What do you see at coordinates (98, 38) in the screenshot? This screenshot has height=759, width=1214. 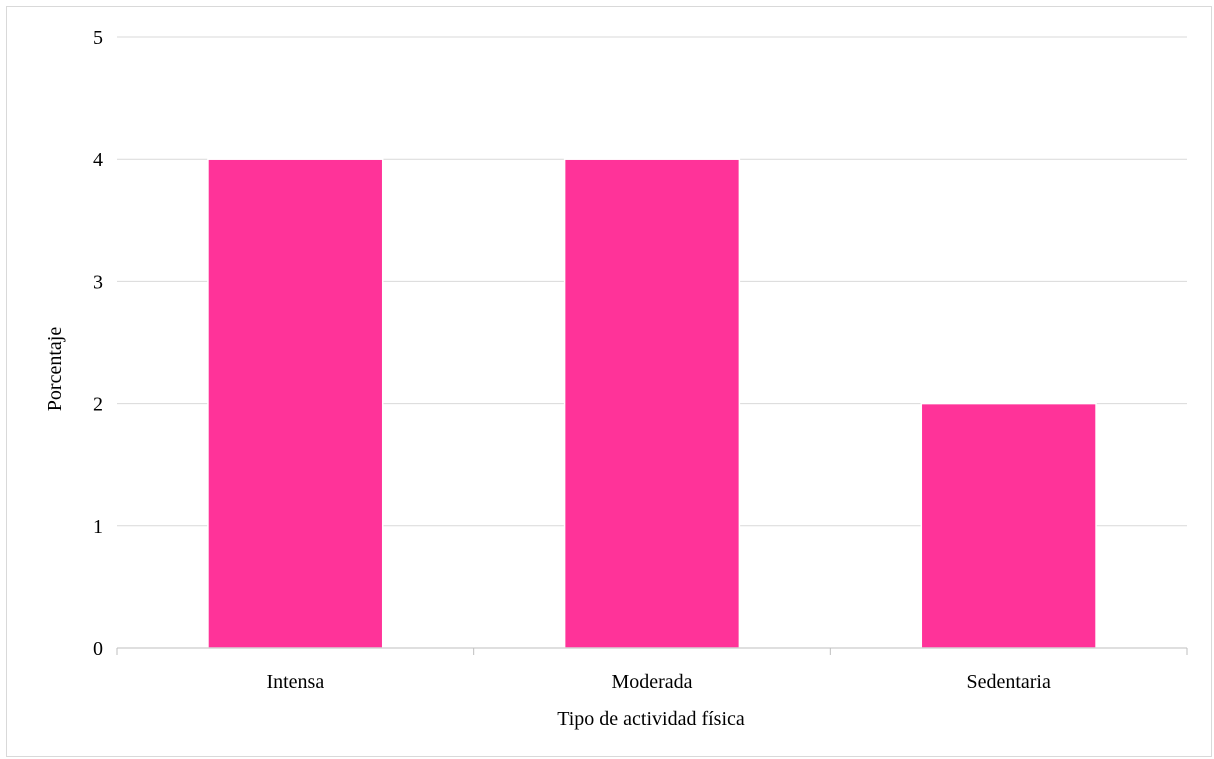 I see `y-tick-label: 5` at bounding box center [98, 38].